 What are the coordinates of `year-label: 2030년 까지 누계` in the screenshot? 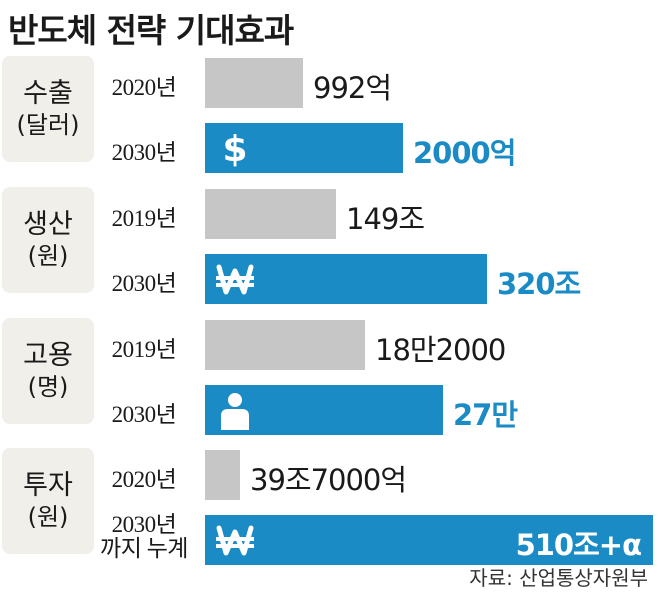 It's located at (144, 537).